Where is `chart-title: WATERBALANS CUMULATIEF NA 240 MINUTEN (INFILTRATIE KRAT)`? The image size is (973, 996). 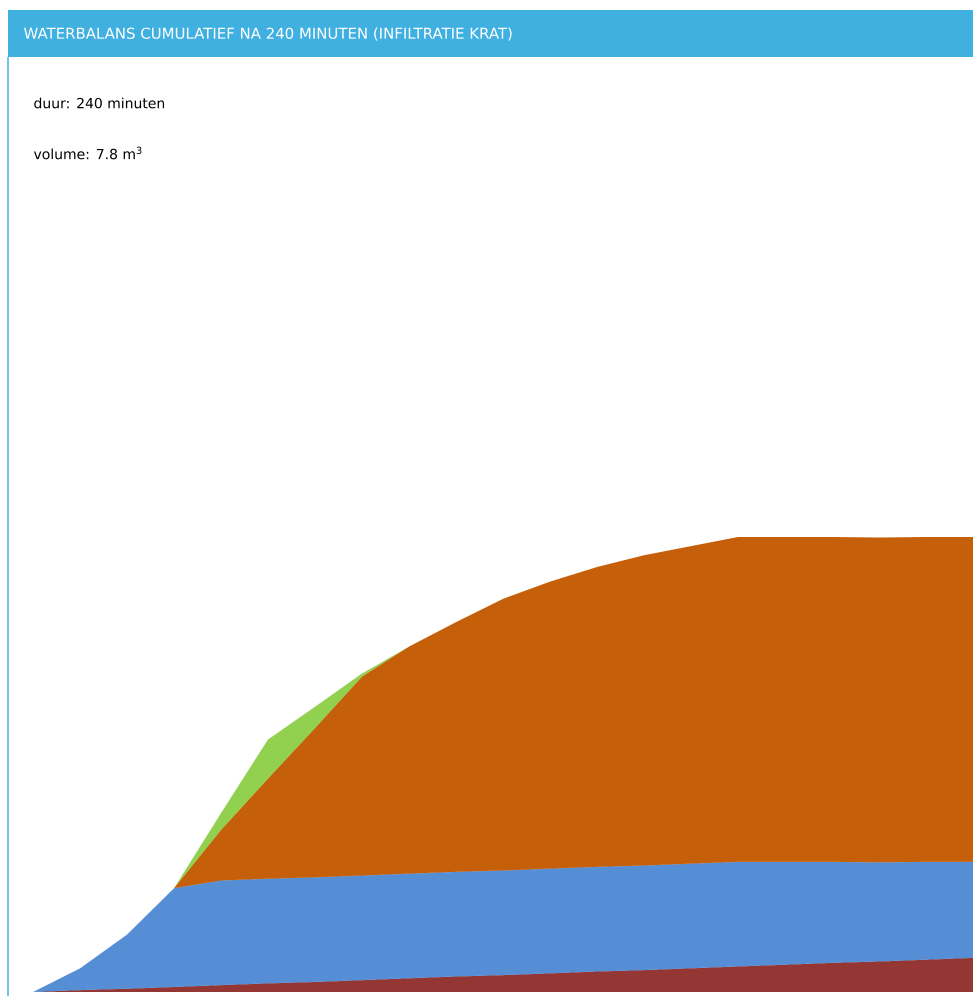
chart-title: WATERBALANS CUMULATIEF NA 240 MINUTEN (INFILTRATIE KRAT) is located at coordinates (268, 34).